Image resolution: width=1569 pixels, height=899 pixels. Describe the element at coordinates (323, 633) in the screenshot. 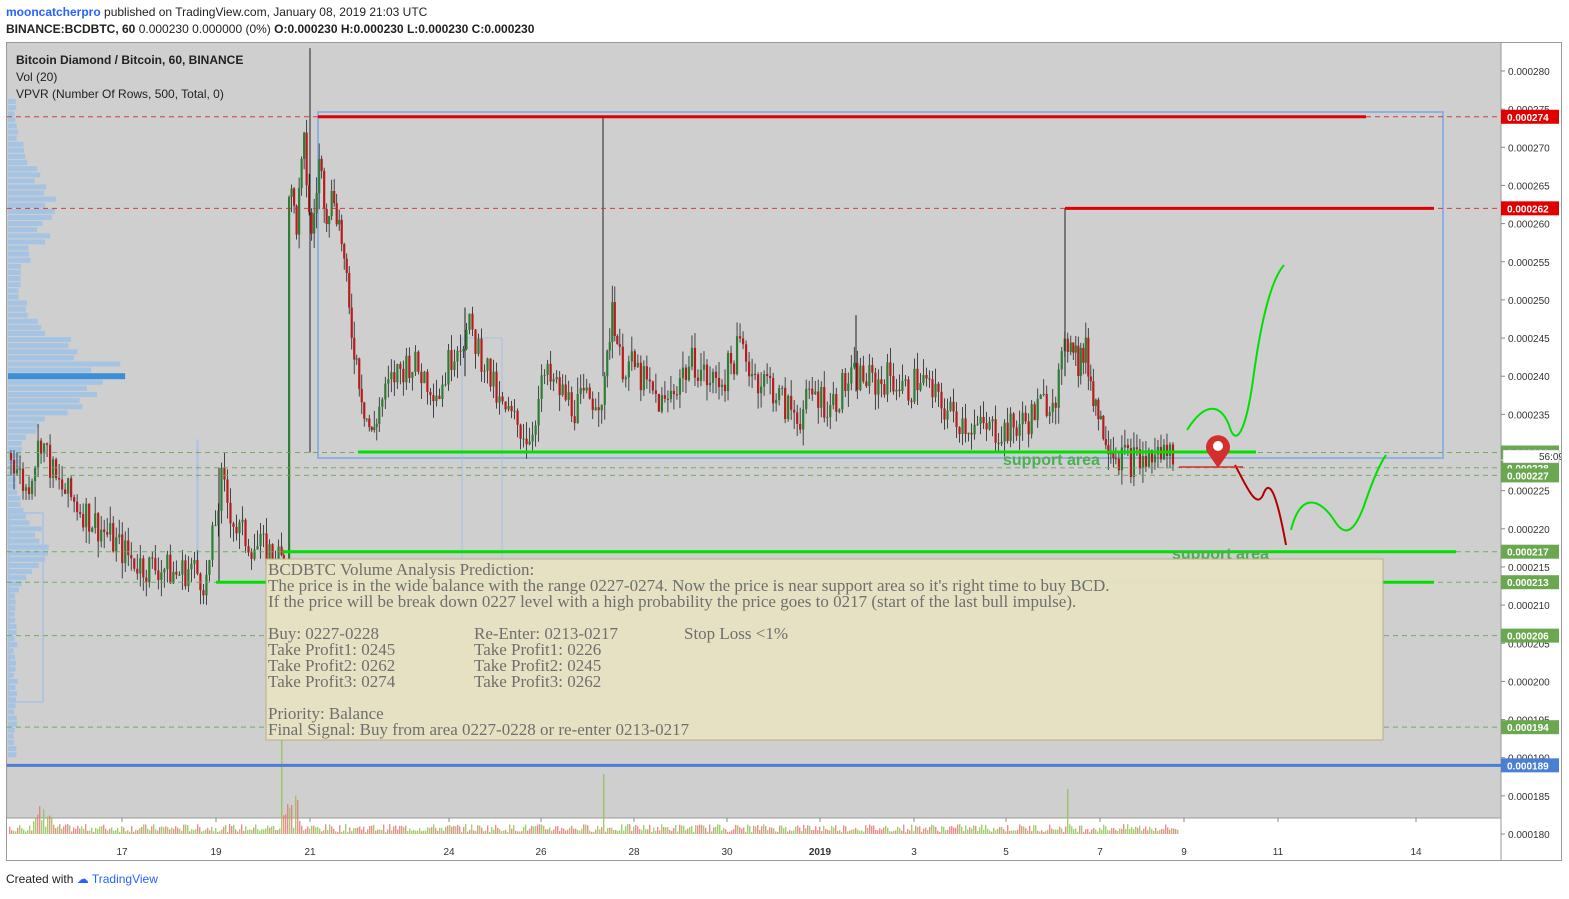

I see `note-buy: Buy: 0227-0228` at that location.